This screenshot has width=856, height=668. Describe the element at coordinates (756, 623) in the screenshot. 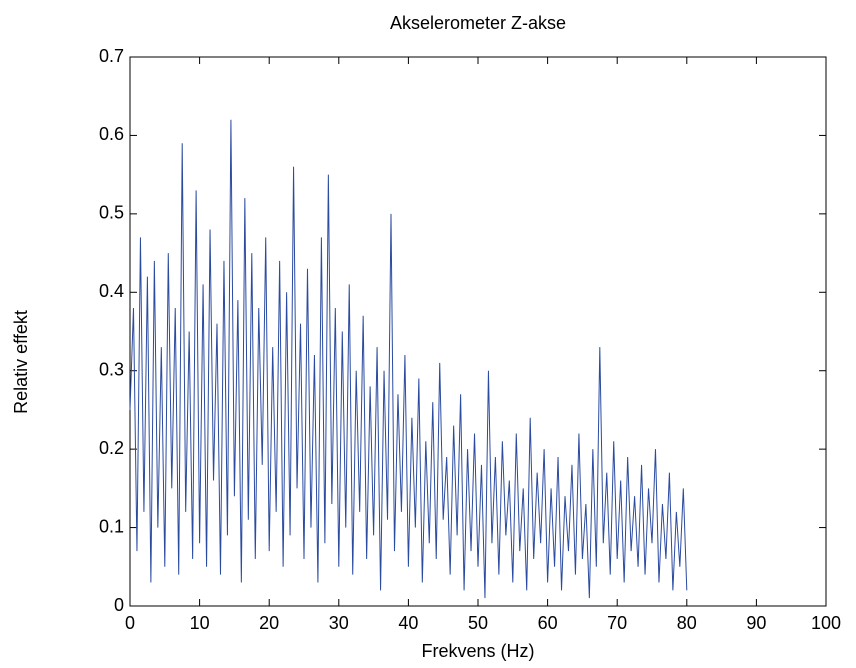

I see `x-tick-label: 90` at that location.